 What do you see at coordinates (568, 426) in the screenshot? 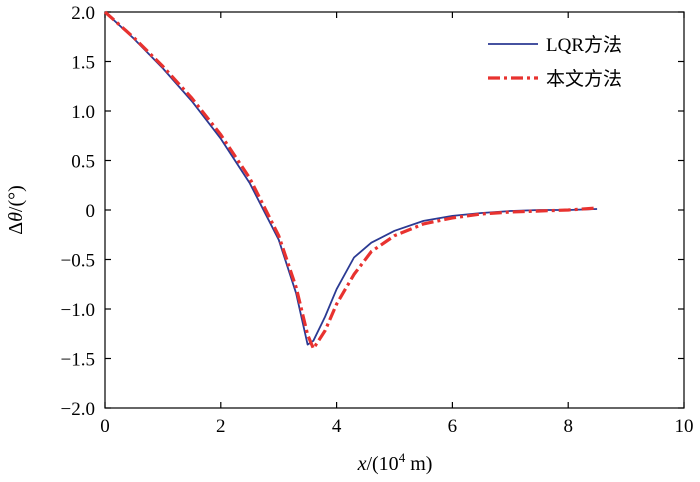
I see `x-tick-label: 8` at bounding box center [568, 426].